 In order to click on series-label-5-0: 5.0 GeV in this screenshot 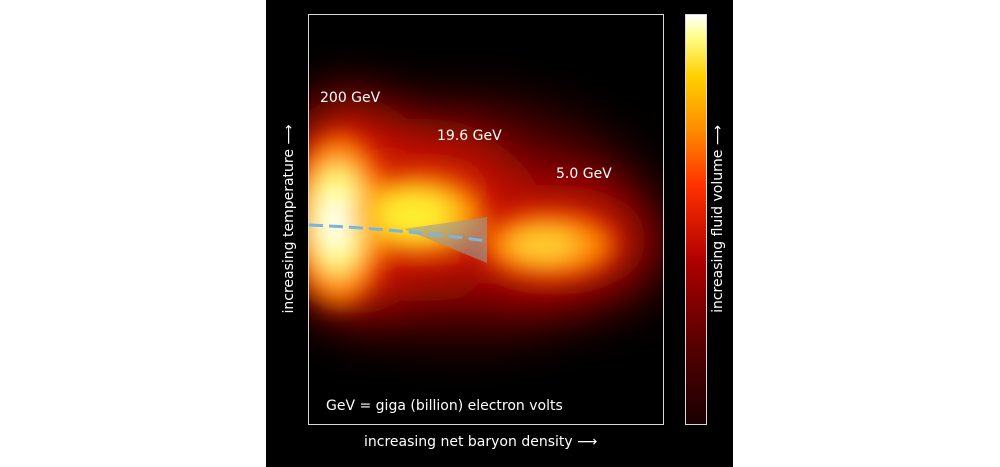, I will do `click(584, 174)`.